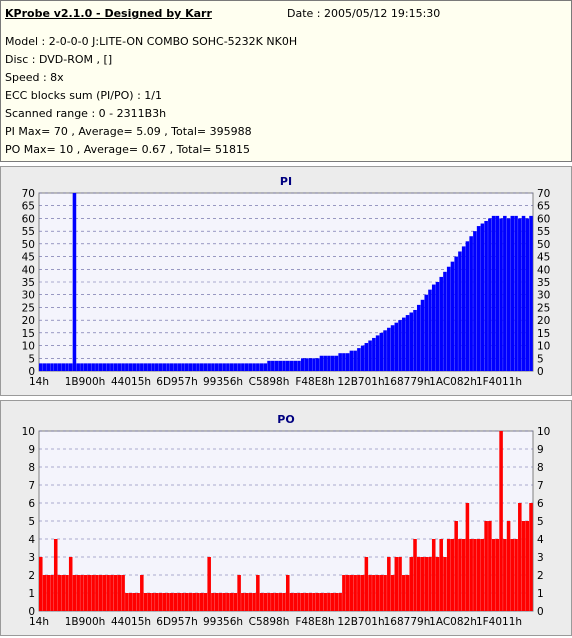  I want to click on scan-date: Date : 2005/05/12 19:15:30, so click(364, 13).